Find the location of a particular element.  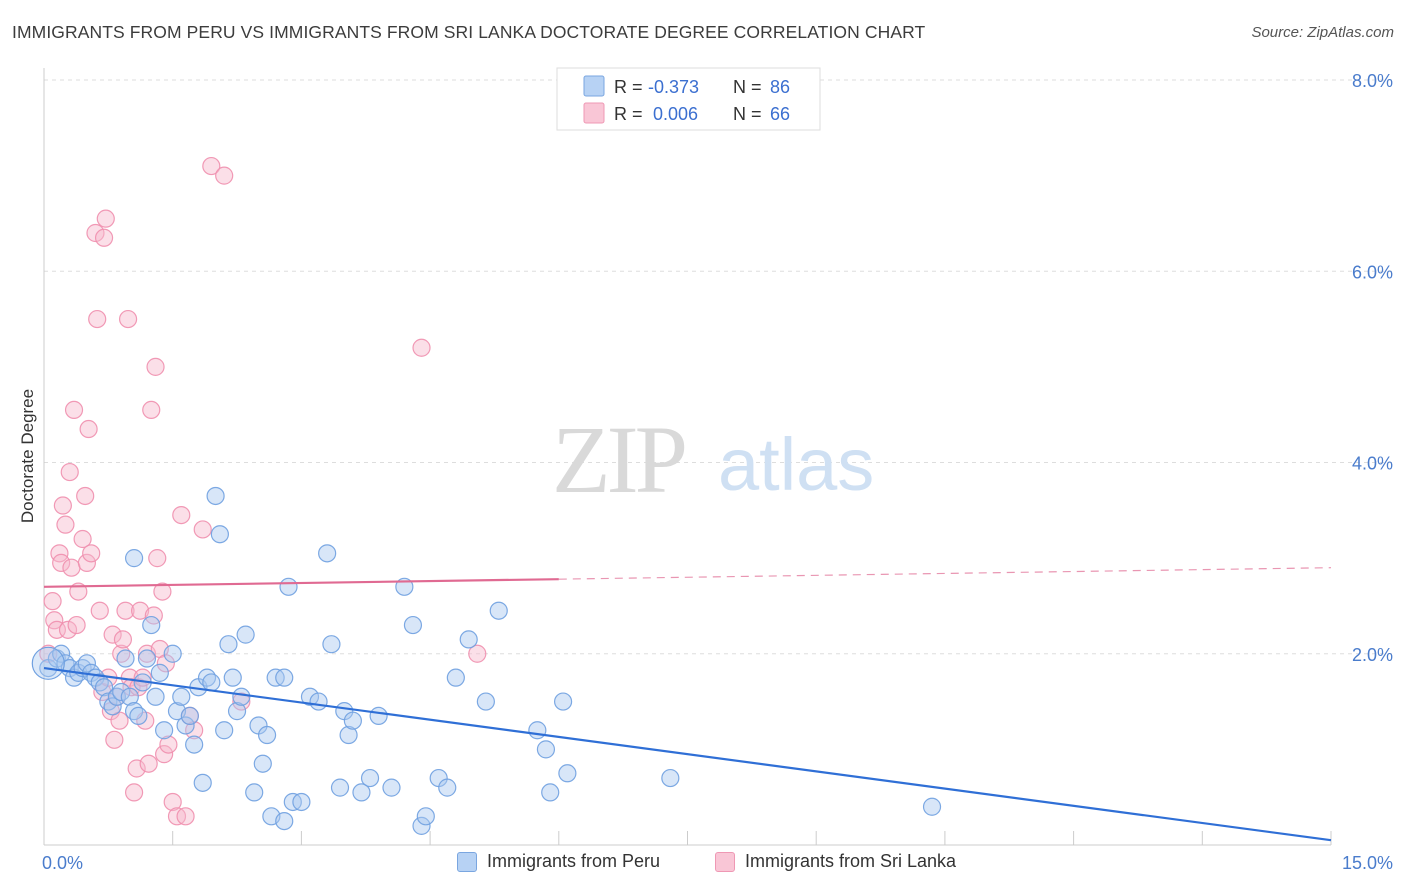

legend-r-value-srilanka: 0.006 is located at coordinates (675, 114).